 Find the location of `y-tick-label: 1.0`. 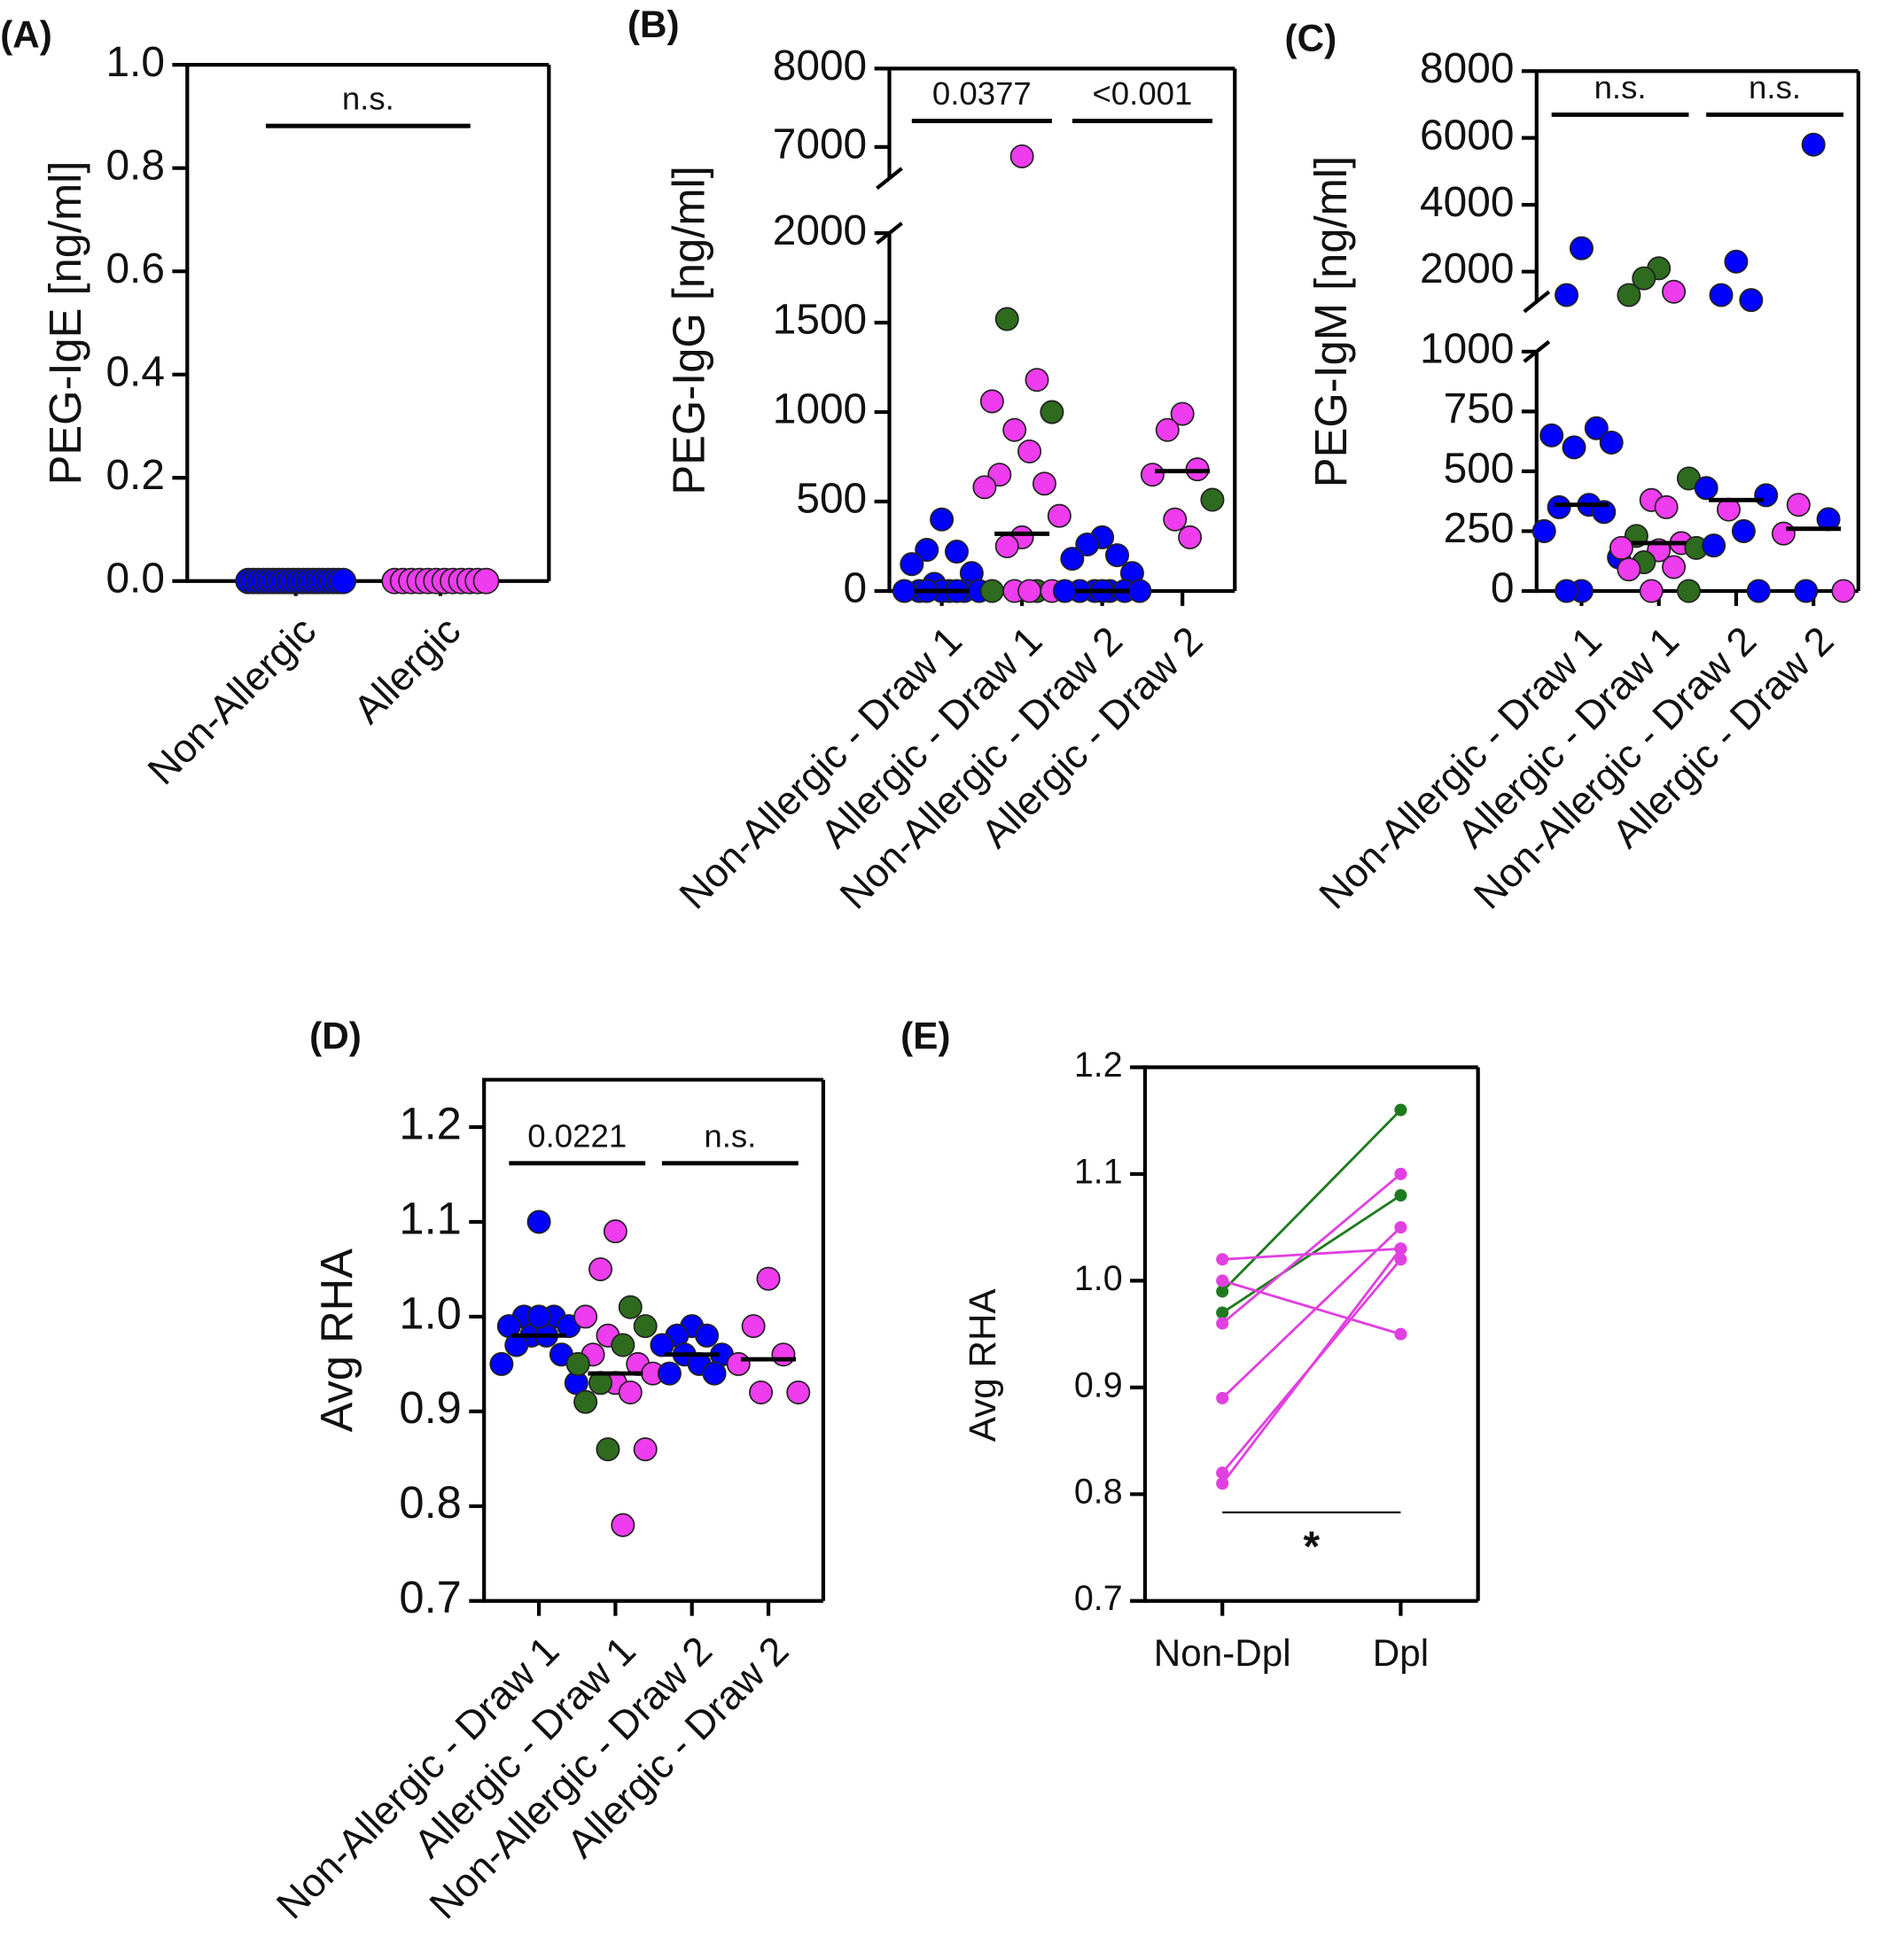

y-tick-label: 1.0 is located at coordinates (1098, 1278).